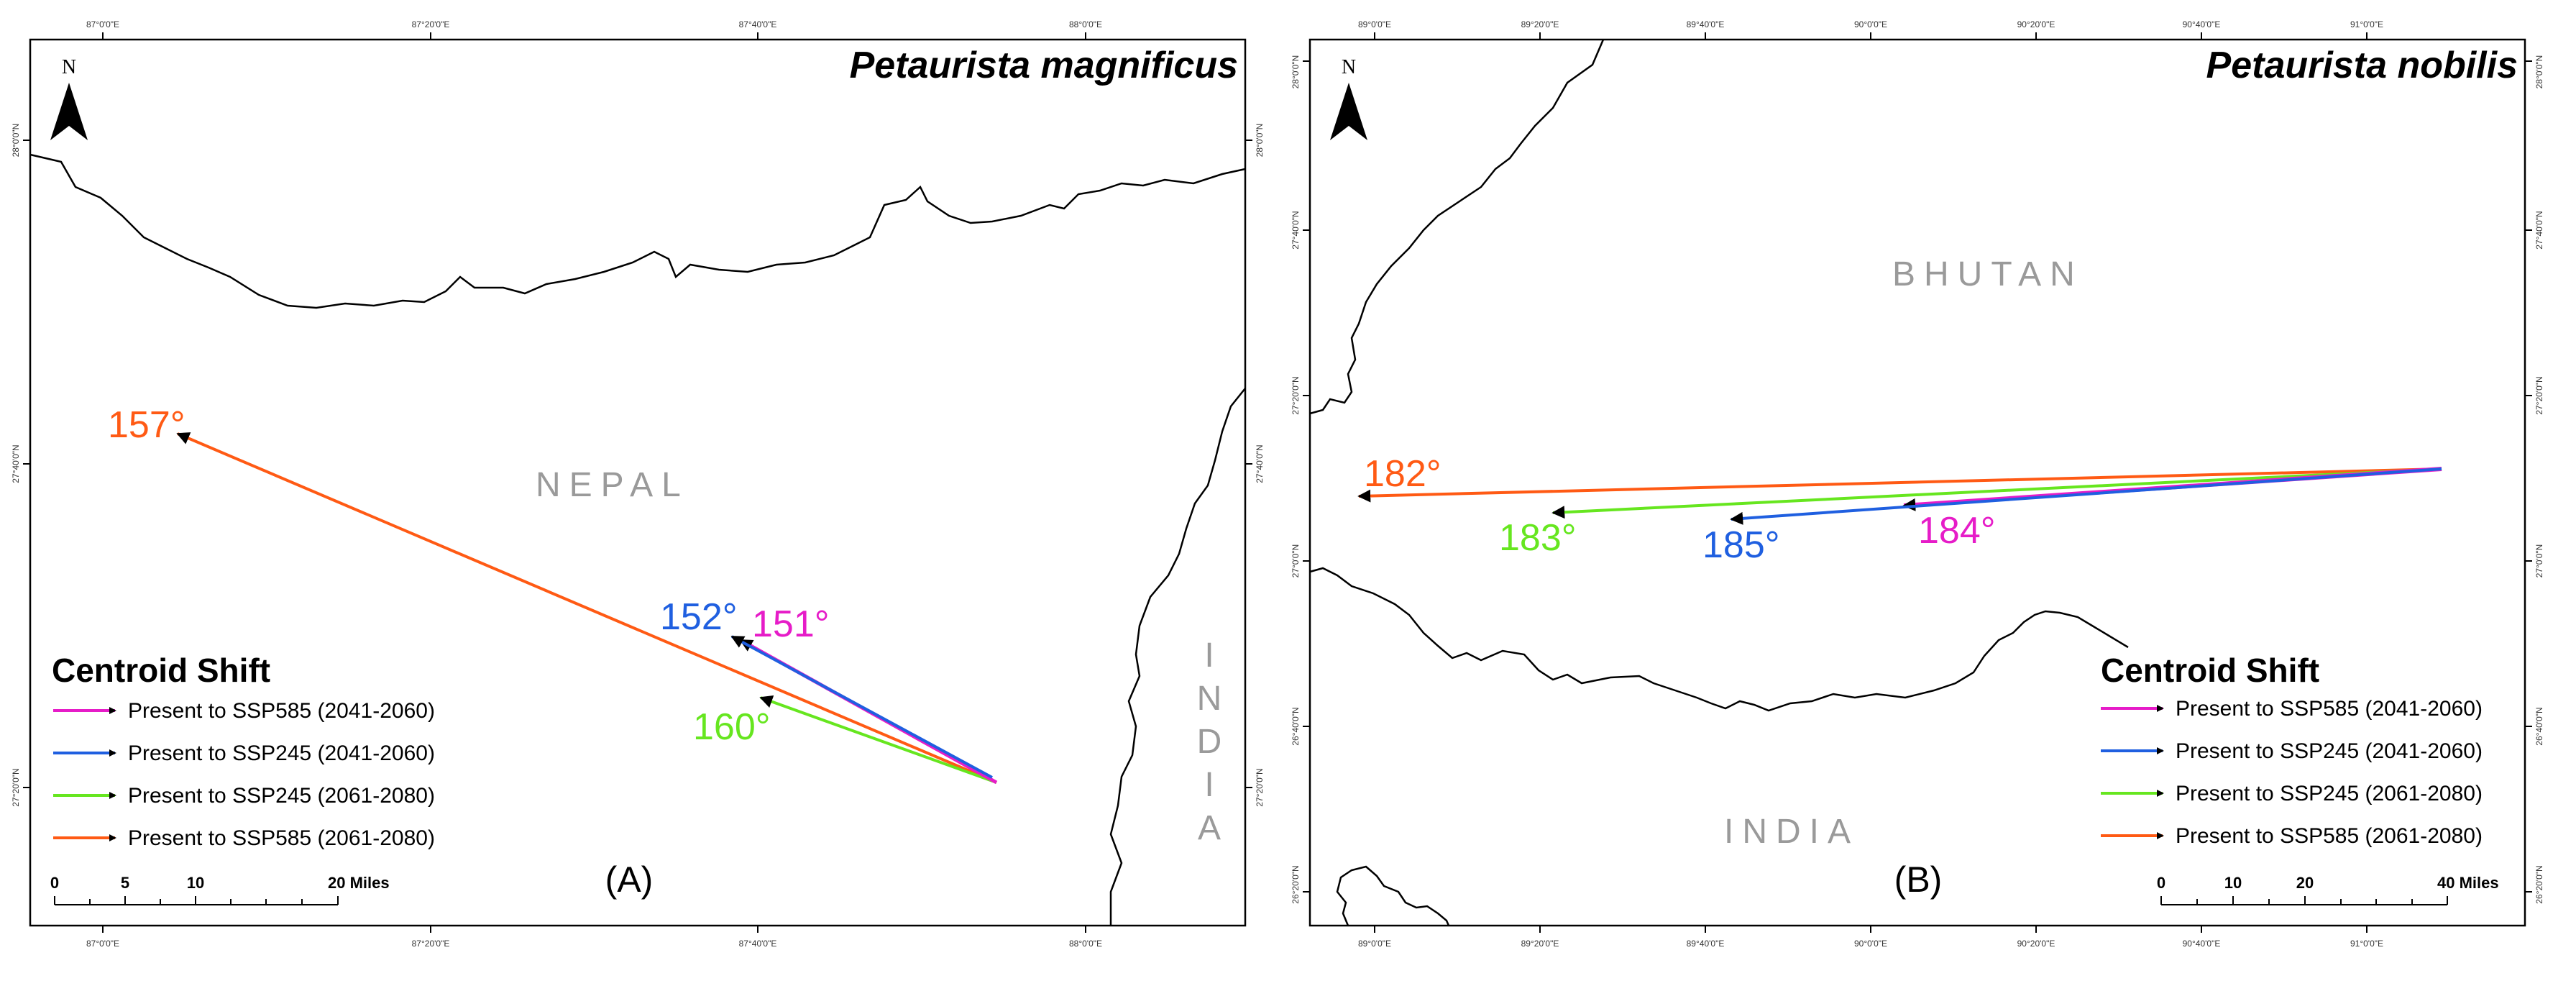 This screenshot has width=2576, height=986. Describe the element at coordinates (2362, 65) in the screenshot. I see `panel-b-title: Petaurista nobilis` at that location.